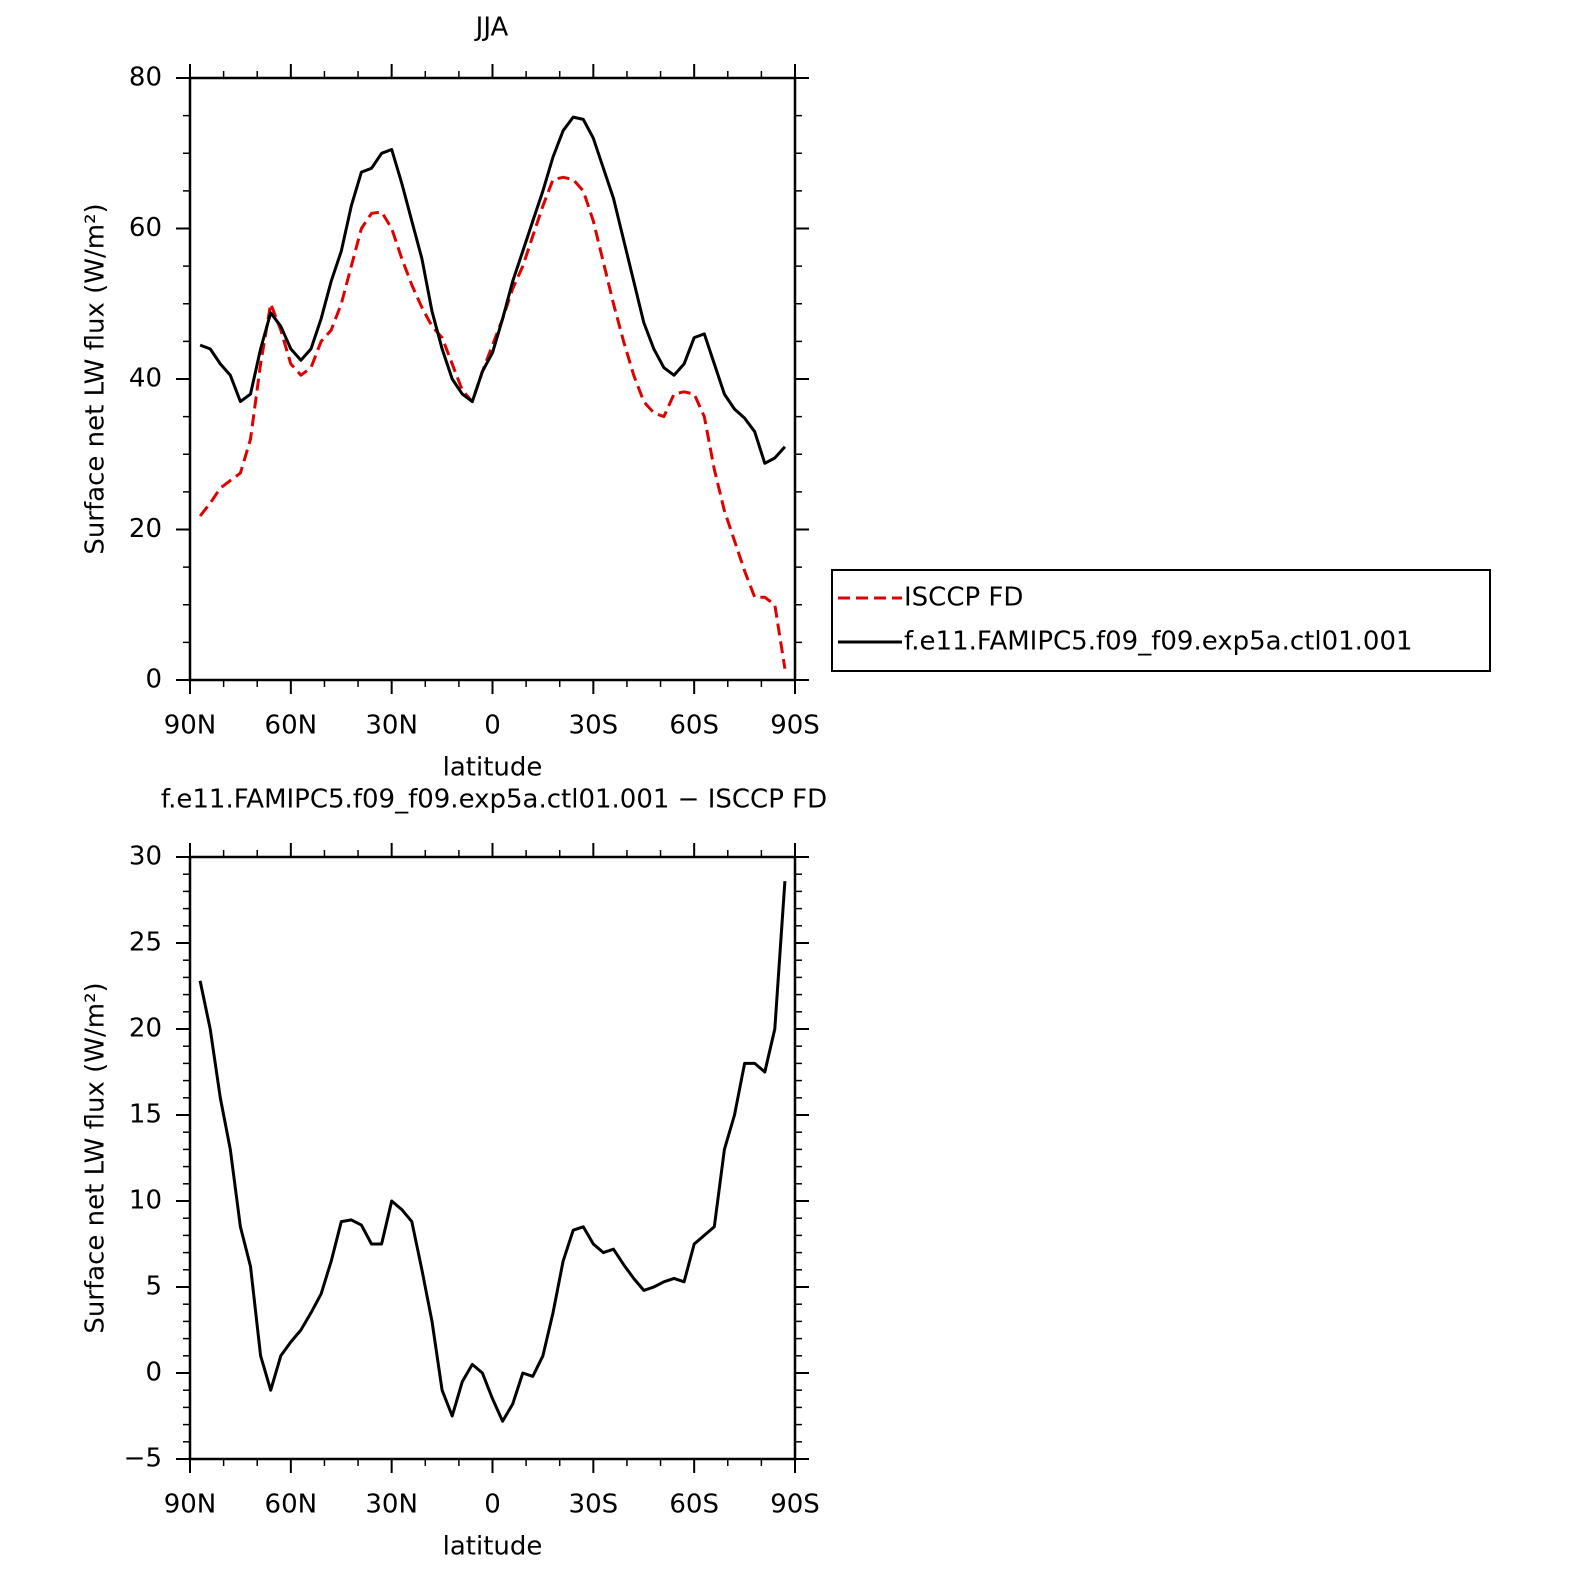 This screenshot has width=1585, height=1585. What do you see at coordinates (145, 857) in the screenshot?
I see `y-tick-label: 30` at bounding box center [145, 857].